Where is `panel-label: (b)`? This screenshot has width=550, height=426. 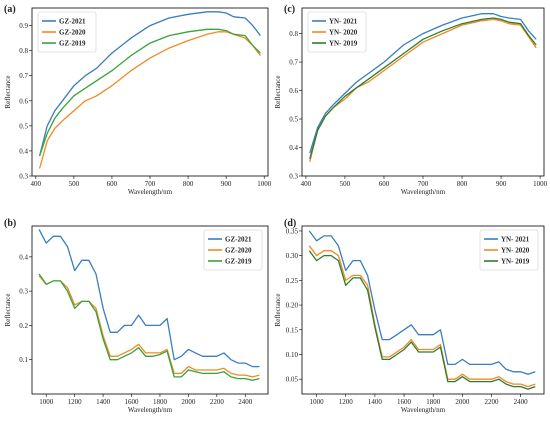
panel-label: (b) is located at coordinates (10, 223).